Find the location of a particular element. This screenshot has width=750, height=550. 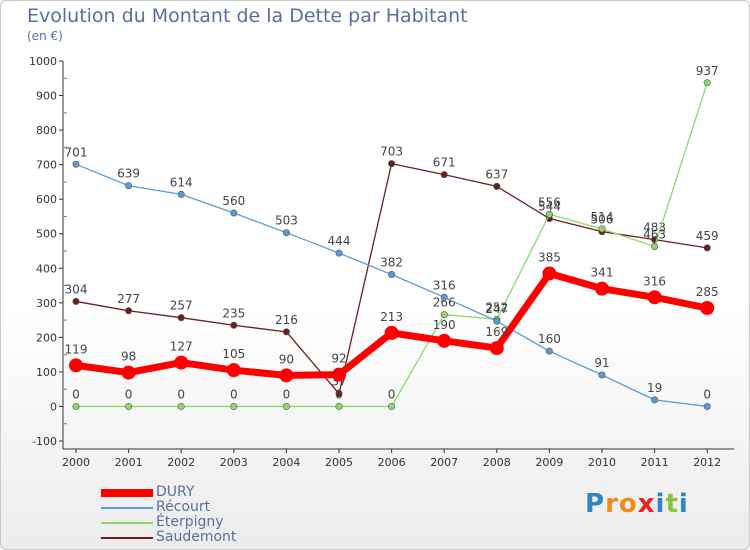

x-tick-label: 2003 is located at coordinates (234, 462).